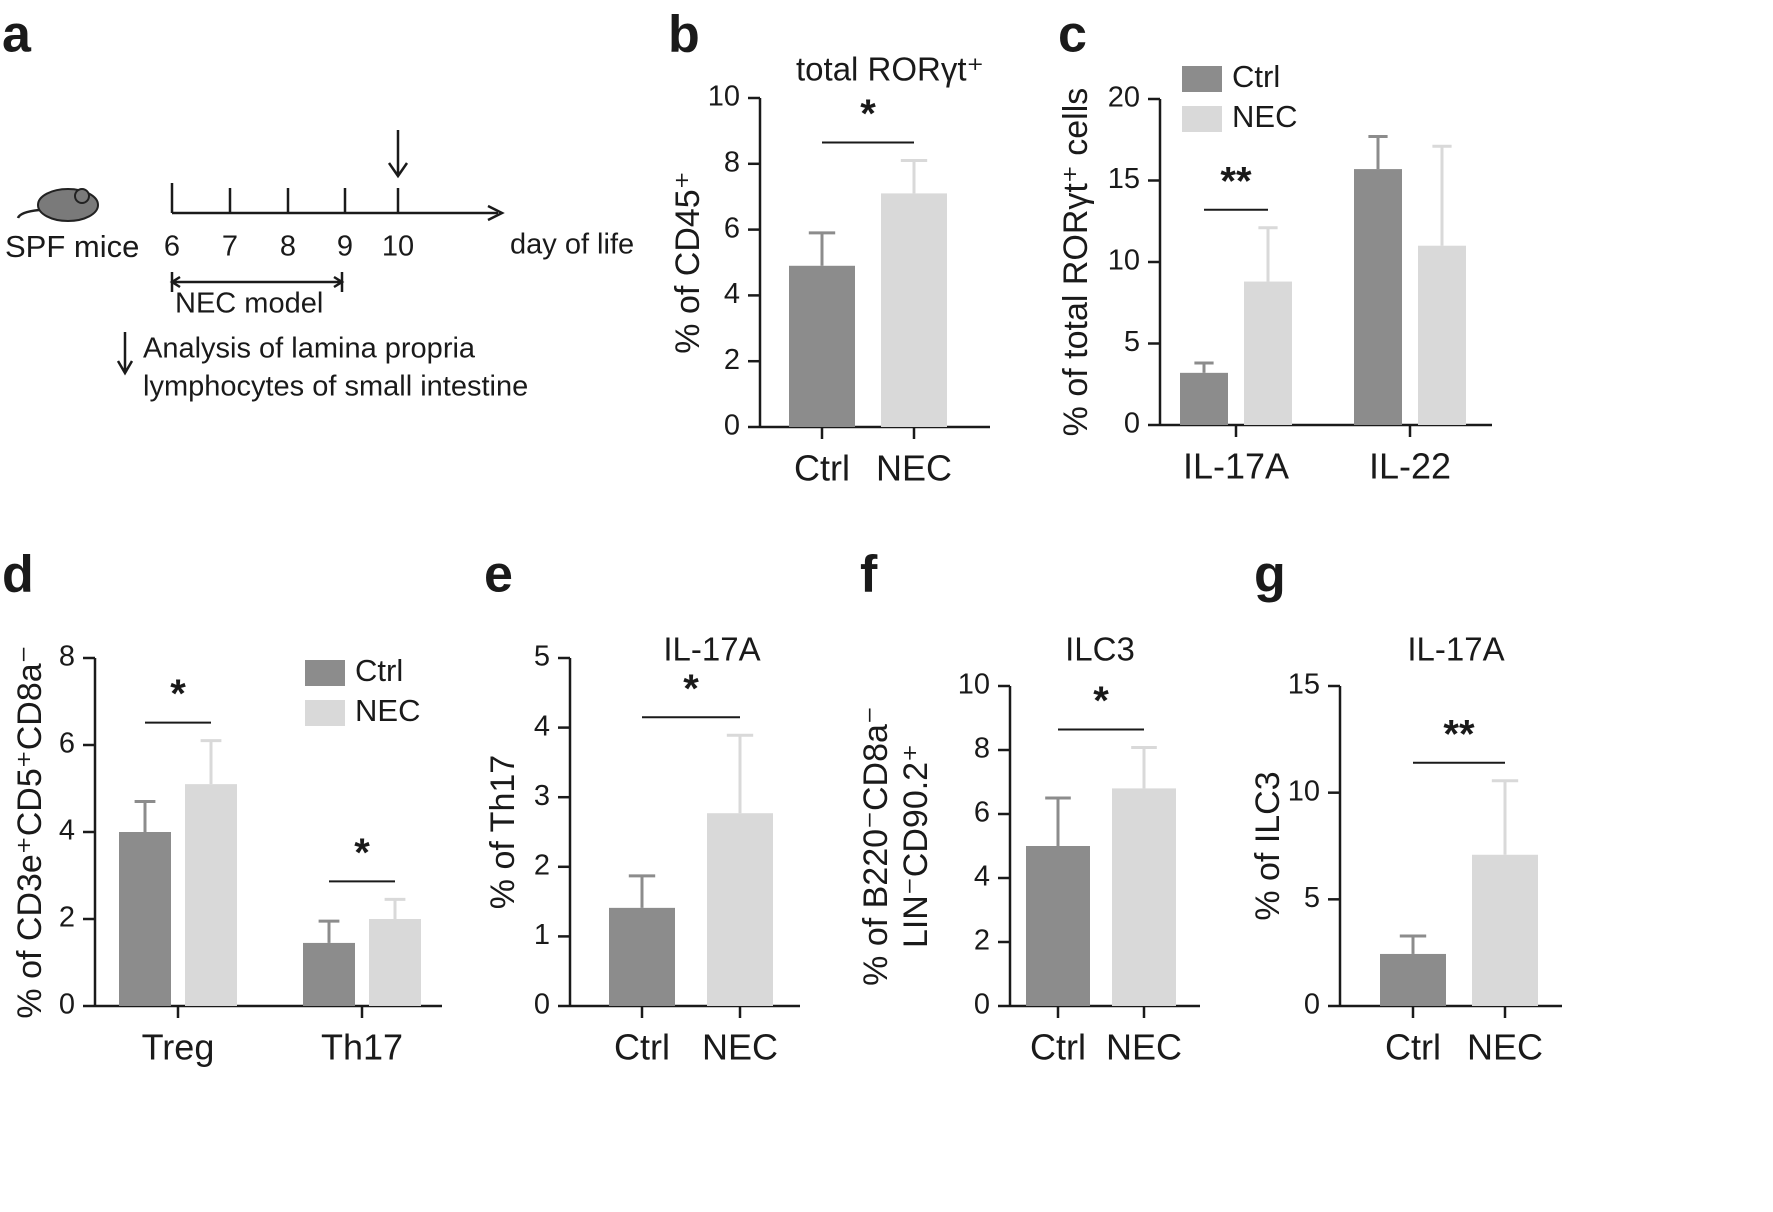  What do you see at coordinates (688, 262) in the screenshot?
I see `y-axis-label: % of CD45⁺` at bounding box center [688, 262].